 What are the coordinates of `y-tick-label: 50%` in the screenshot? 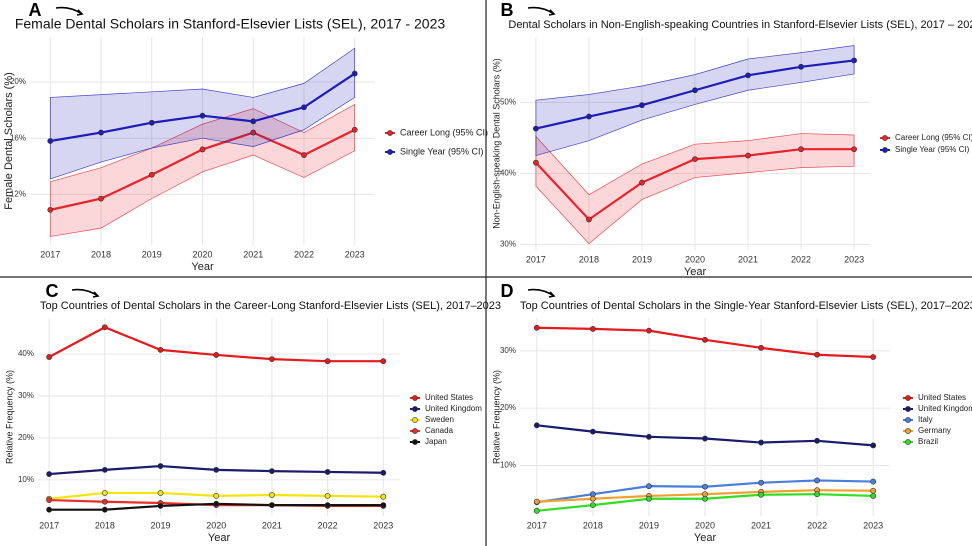 It's located at (508, 101).